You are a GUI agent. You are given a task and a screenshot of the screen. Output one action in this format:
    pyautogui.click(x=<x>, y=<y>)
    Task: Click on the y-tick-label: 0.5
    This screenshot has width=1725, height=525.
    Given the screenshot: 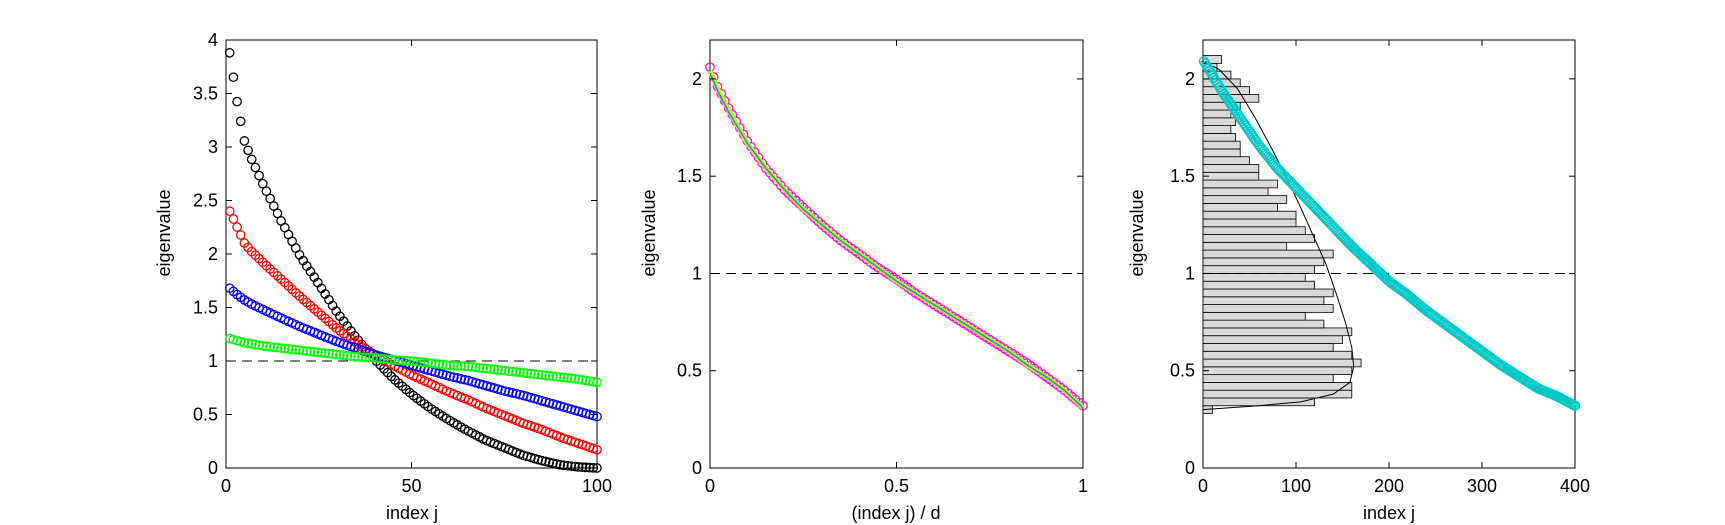 What is the action you would take?
    pyautogui.click(x=205, y=415)
    